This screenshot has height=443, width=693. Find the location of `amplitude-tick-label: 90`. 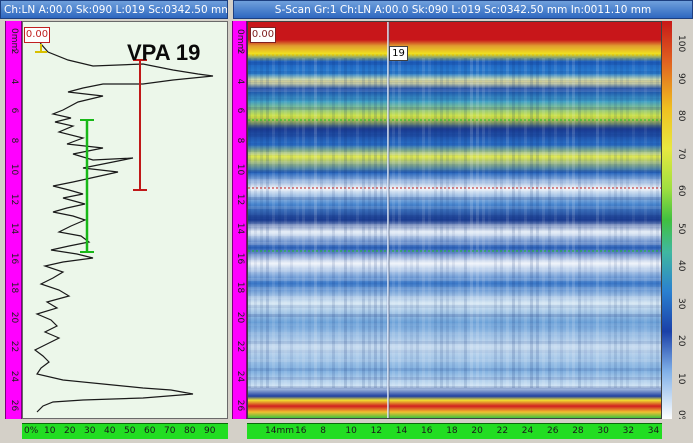

amplitude-tick-label: 90 is located at coordinates (210, 431).